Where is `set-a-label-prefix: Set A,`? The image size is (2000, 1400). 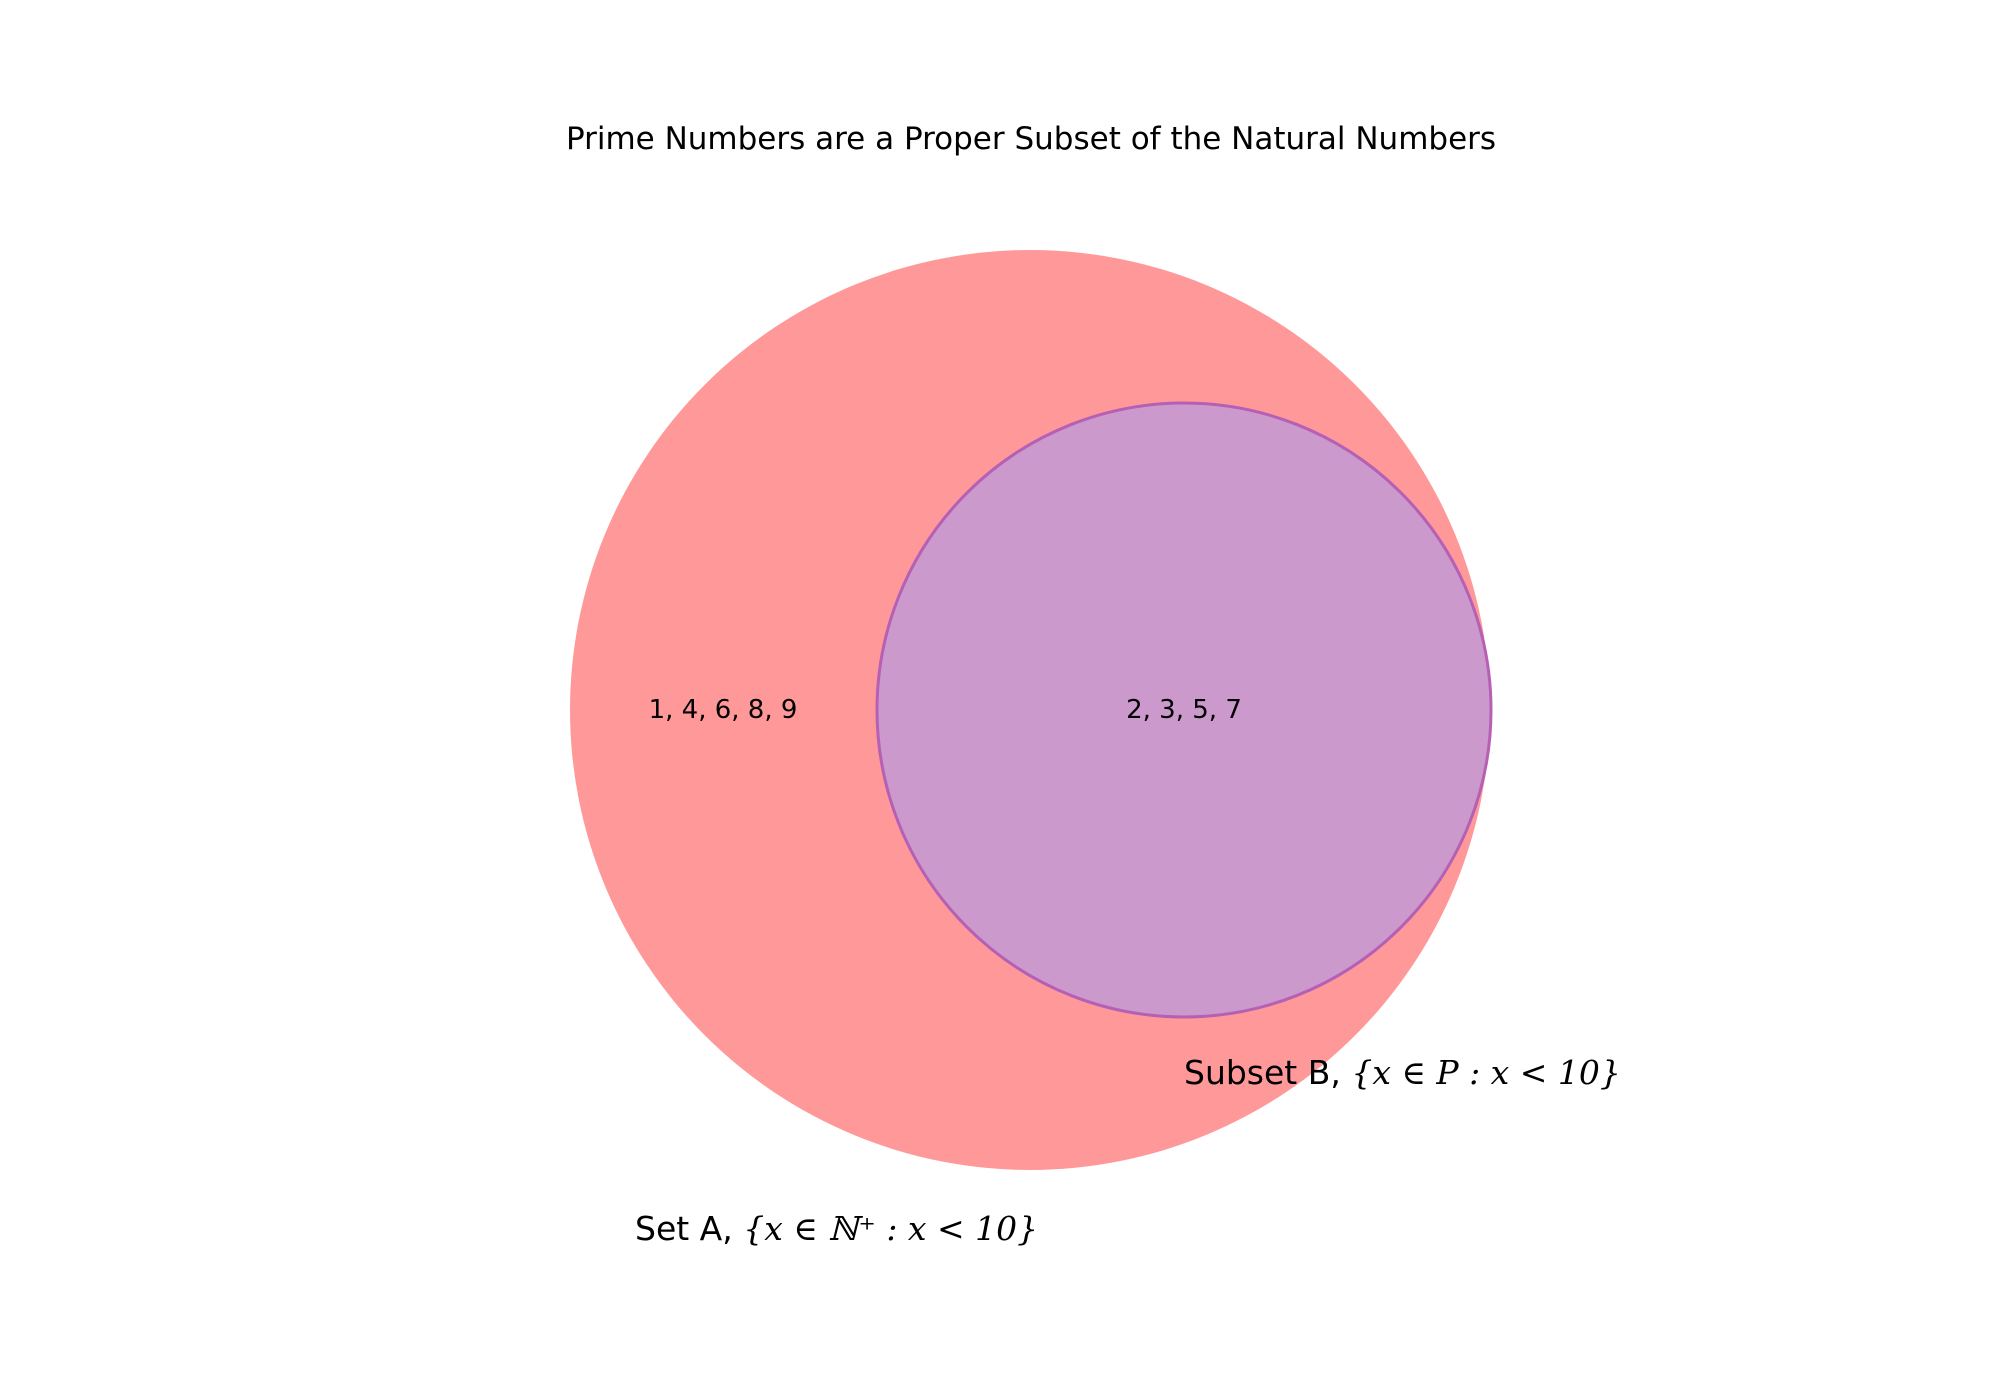
set-a-label-prefix: Set A, is located at coordinates (689, 1228).